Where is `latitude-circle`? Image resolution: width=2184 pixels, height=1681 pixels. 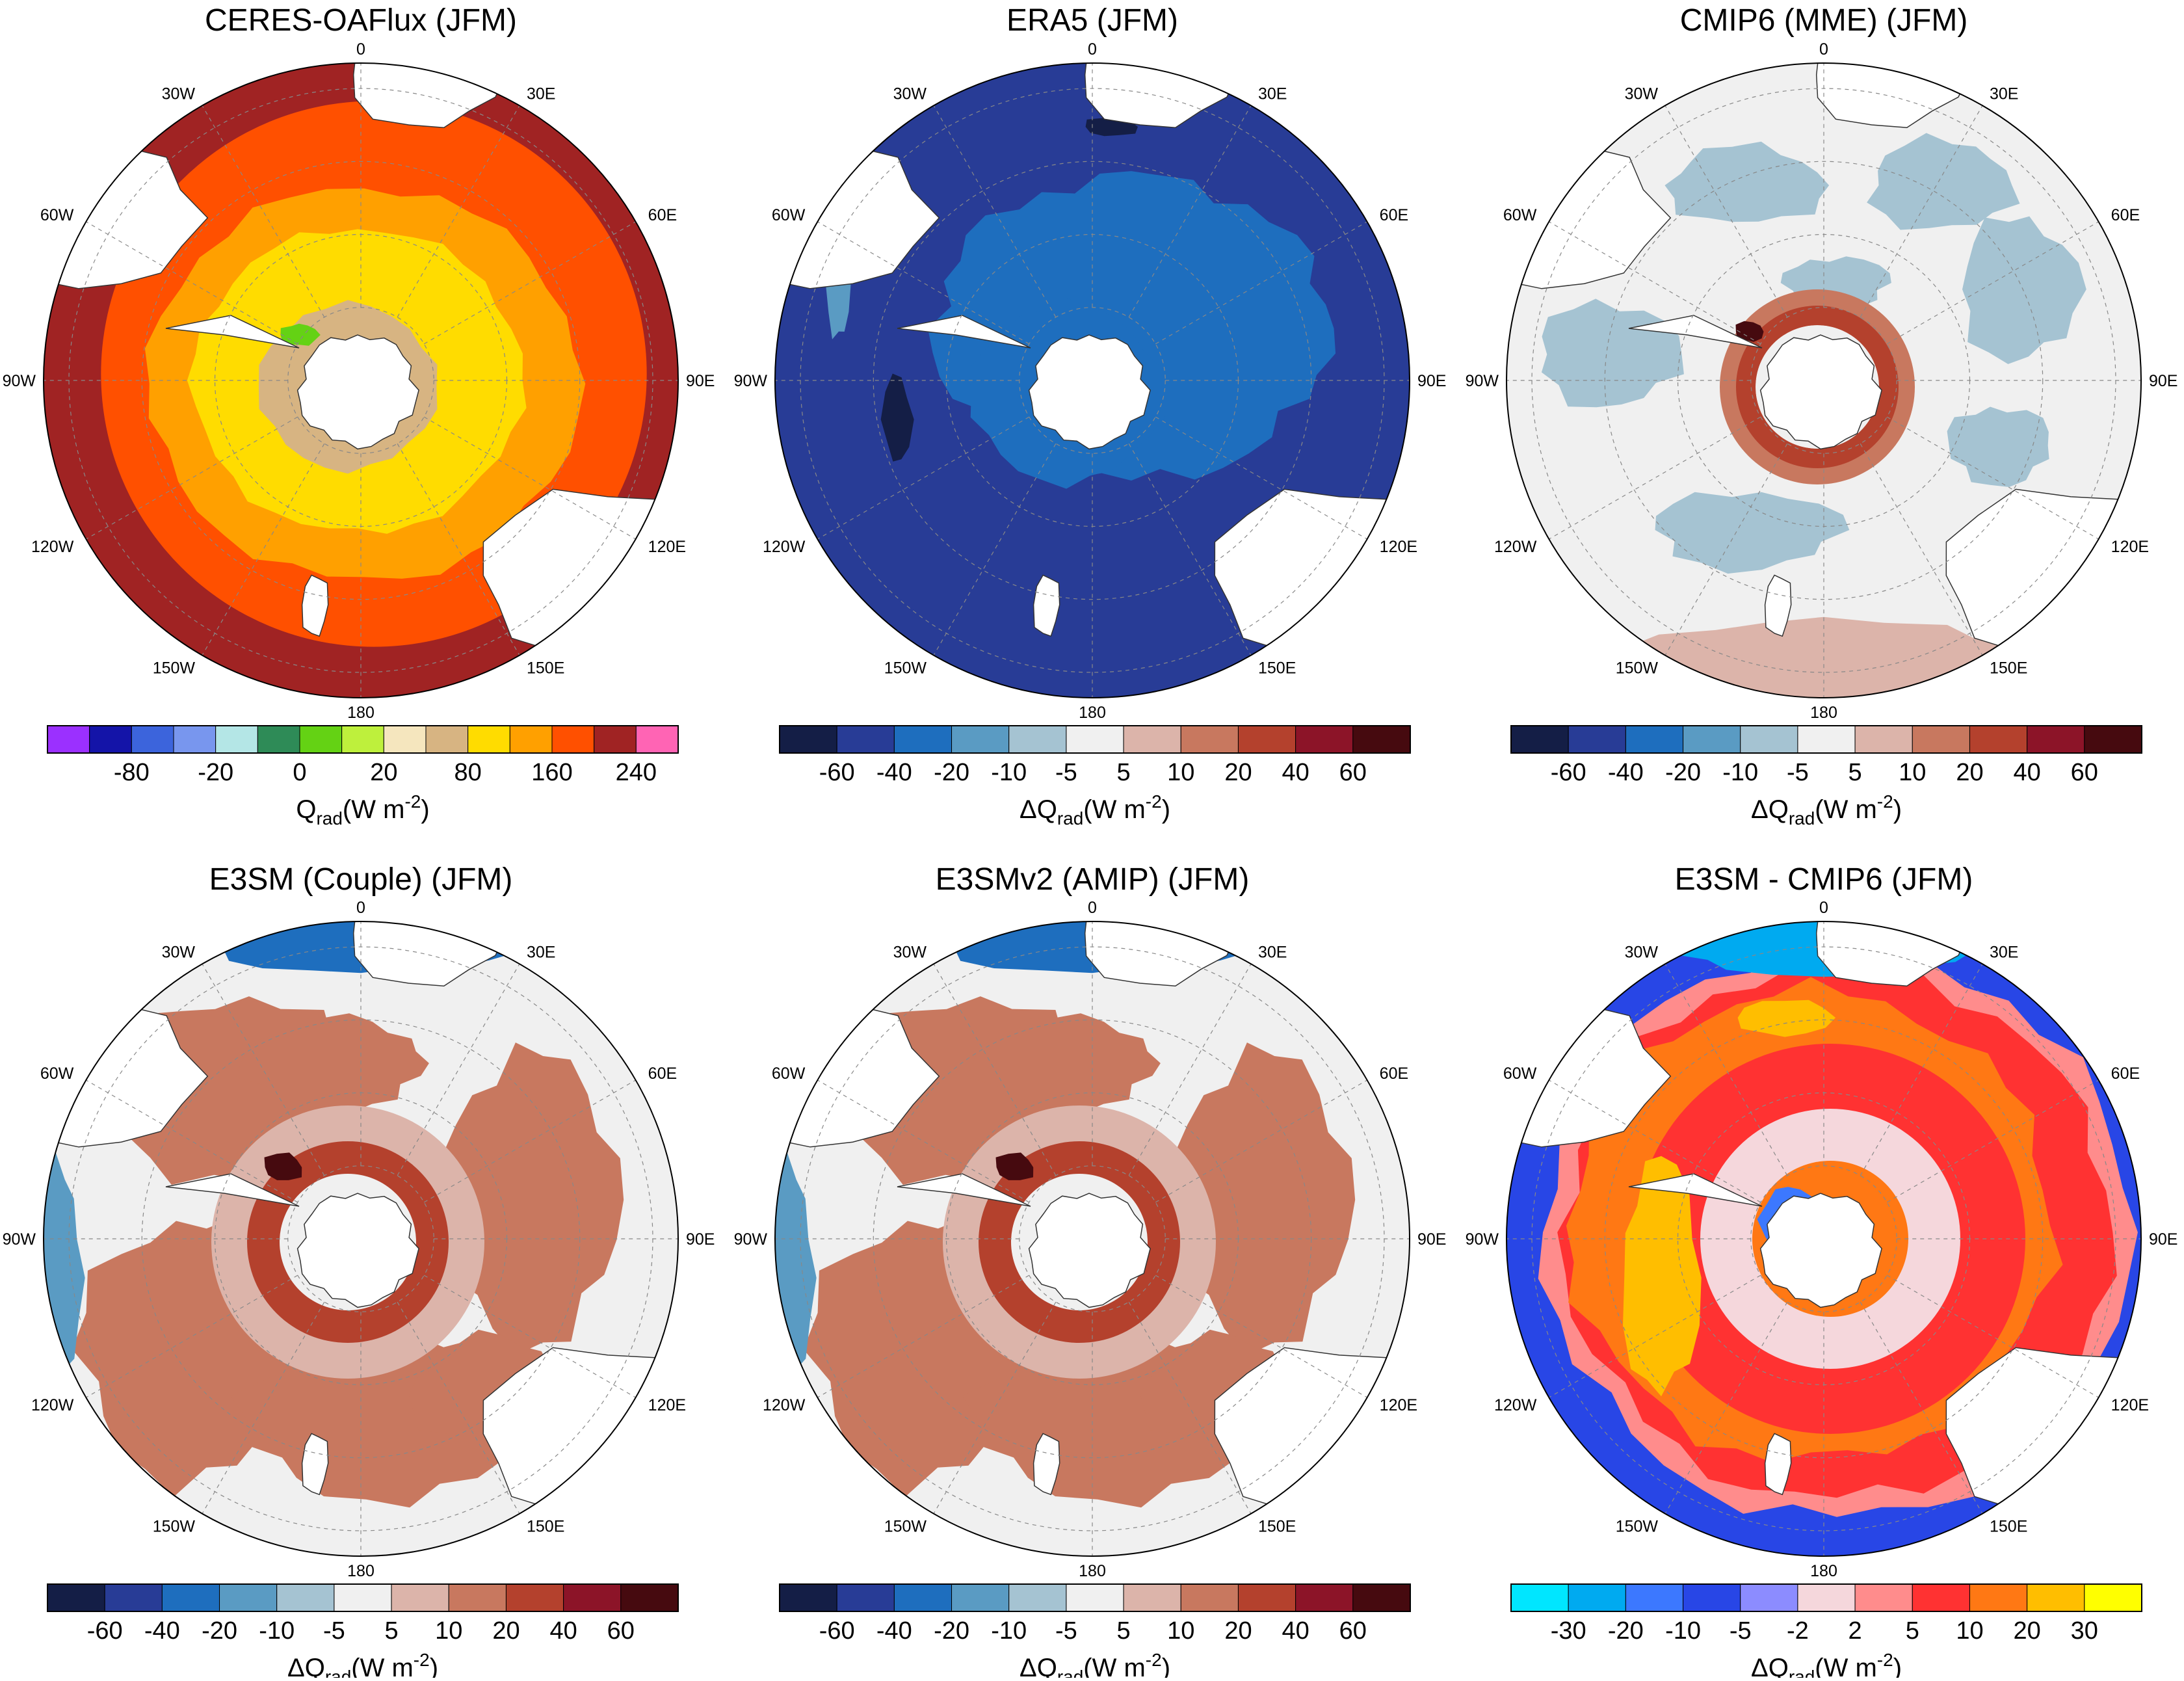
latitude-circle is located at coordinates (1824, 1239).